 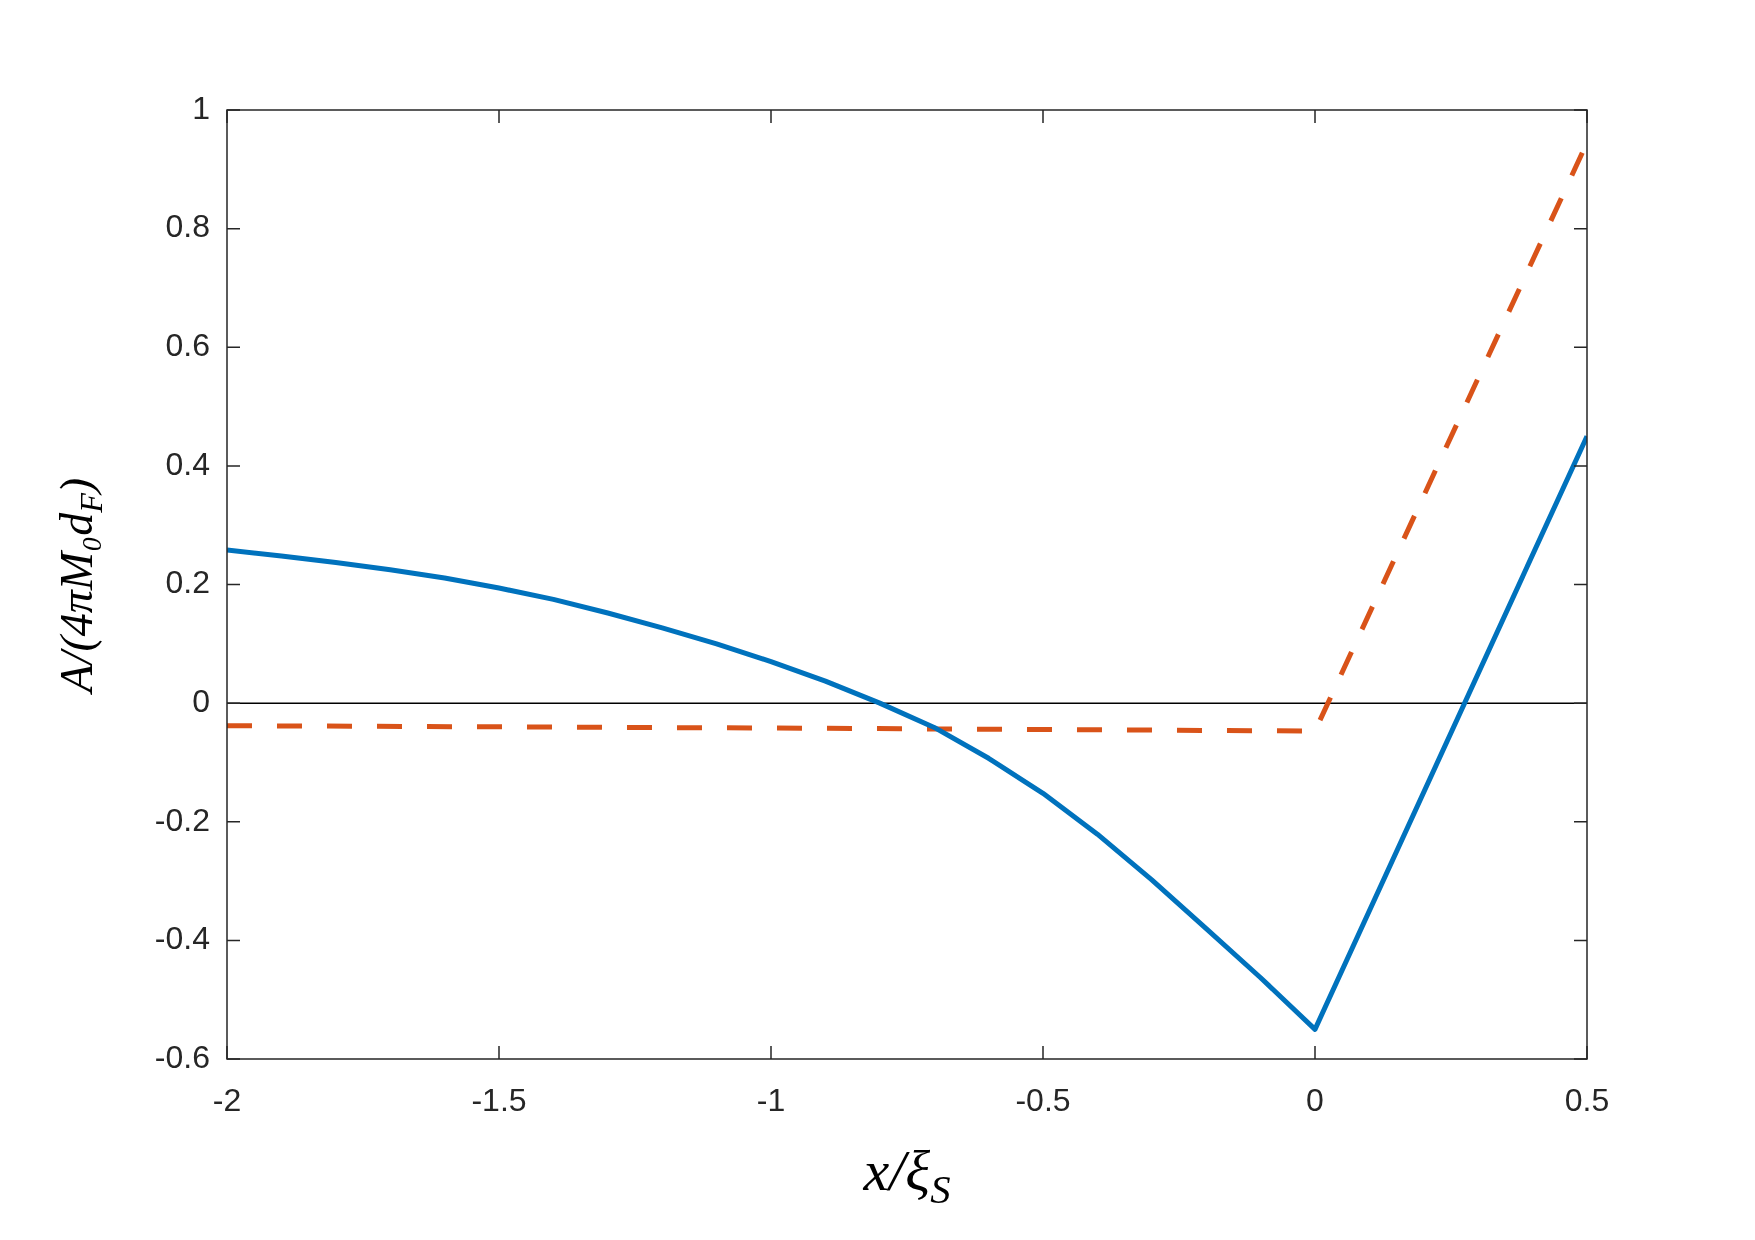 I want to click on y-tick-label: 1, so click(x=201, y=107).